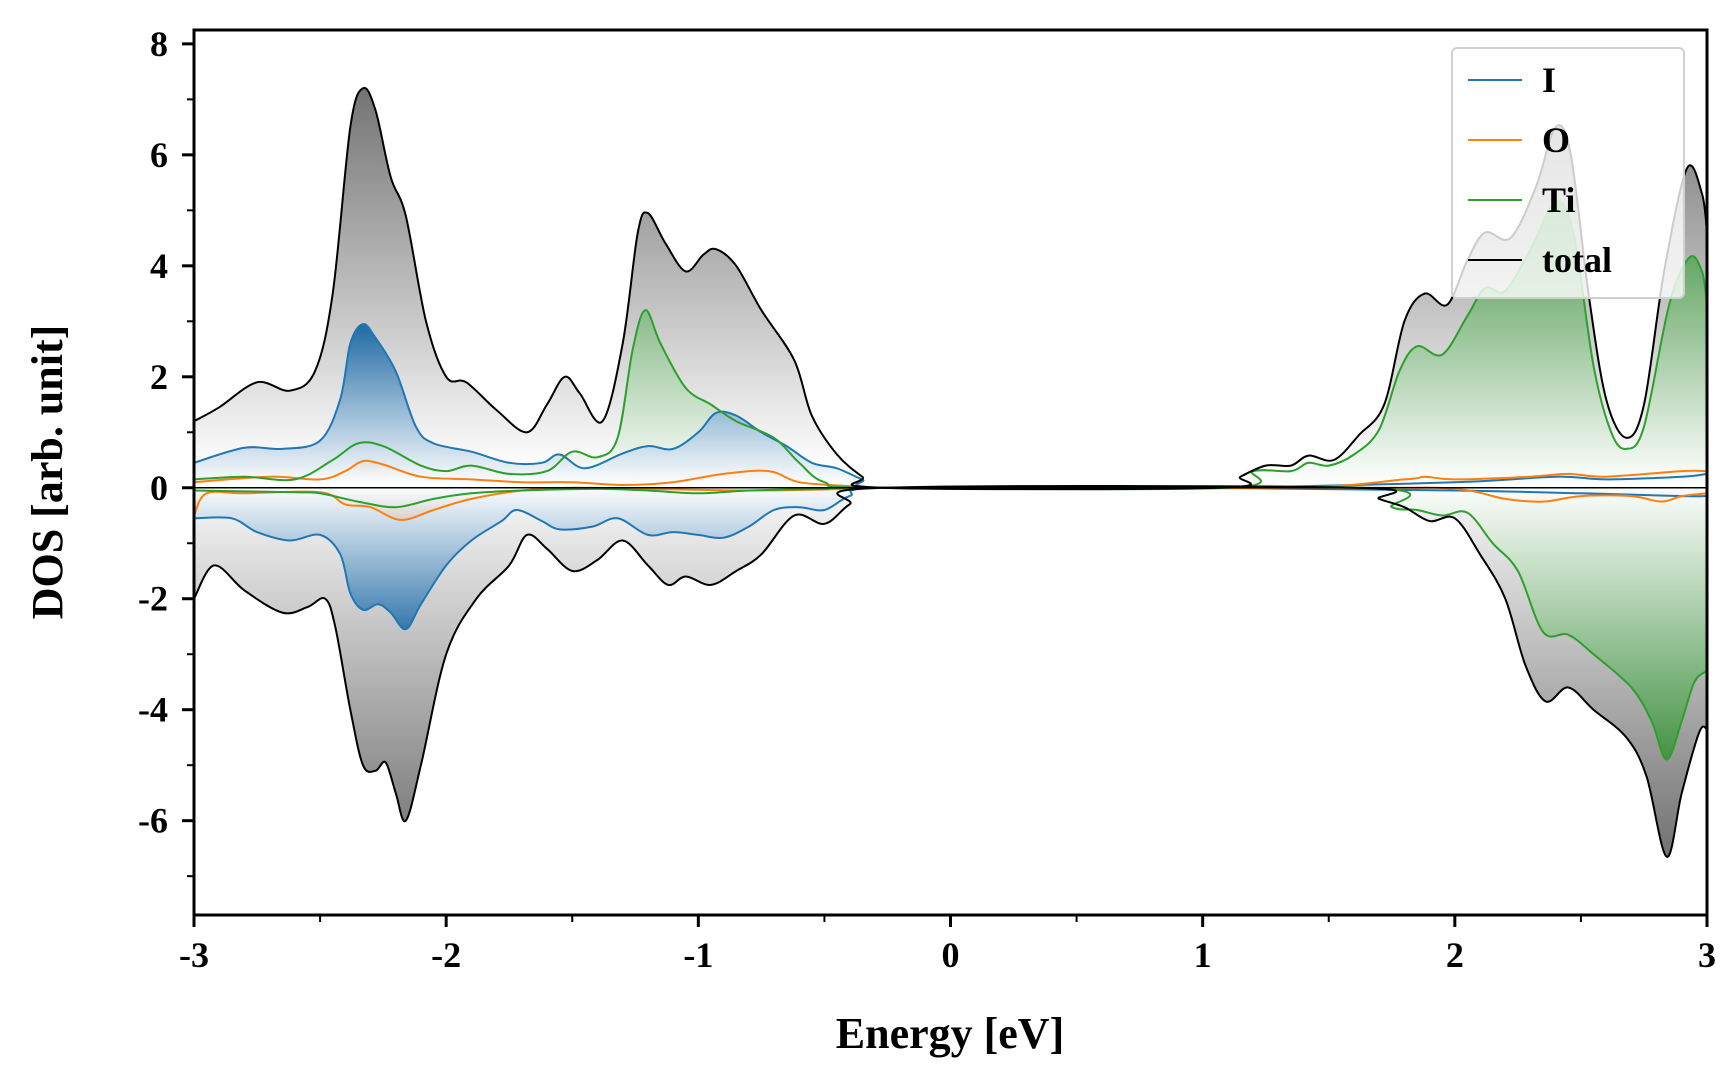 This screenshot has height=1080, width=1728. Describe the element at coordinates (153, 821) in the screenshot. I see `y-tick-label: -6` at that location.